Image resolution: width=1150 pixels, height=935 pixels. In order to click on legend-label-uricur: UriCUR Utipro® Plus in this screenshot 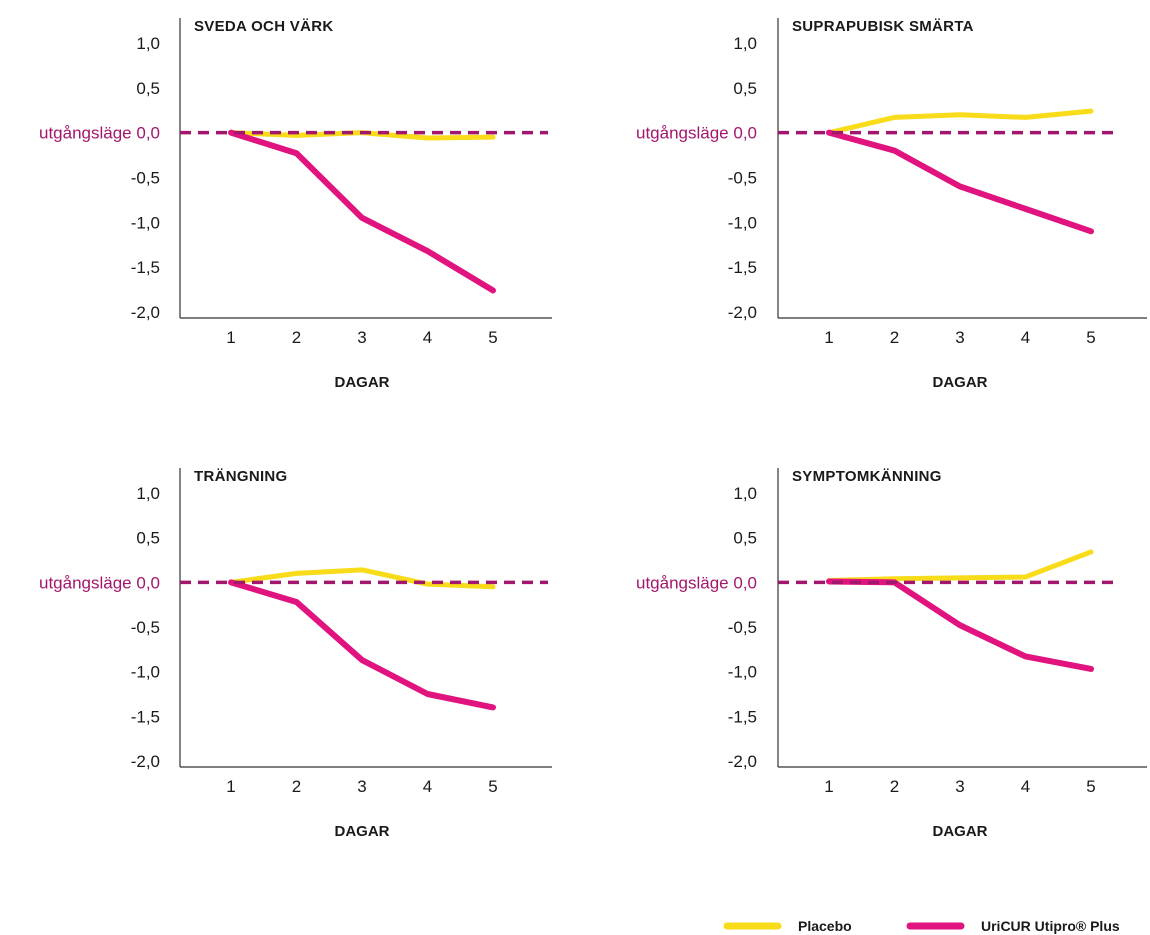, I will do `click(1050, 926)`.